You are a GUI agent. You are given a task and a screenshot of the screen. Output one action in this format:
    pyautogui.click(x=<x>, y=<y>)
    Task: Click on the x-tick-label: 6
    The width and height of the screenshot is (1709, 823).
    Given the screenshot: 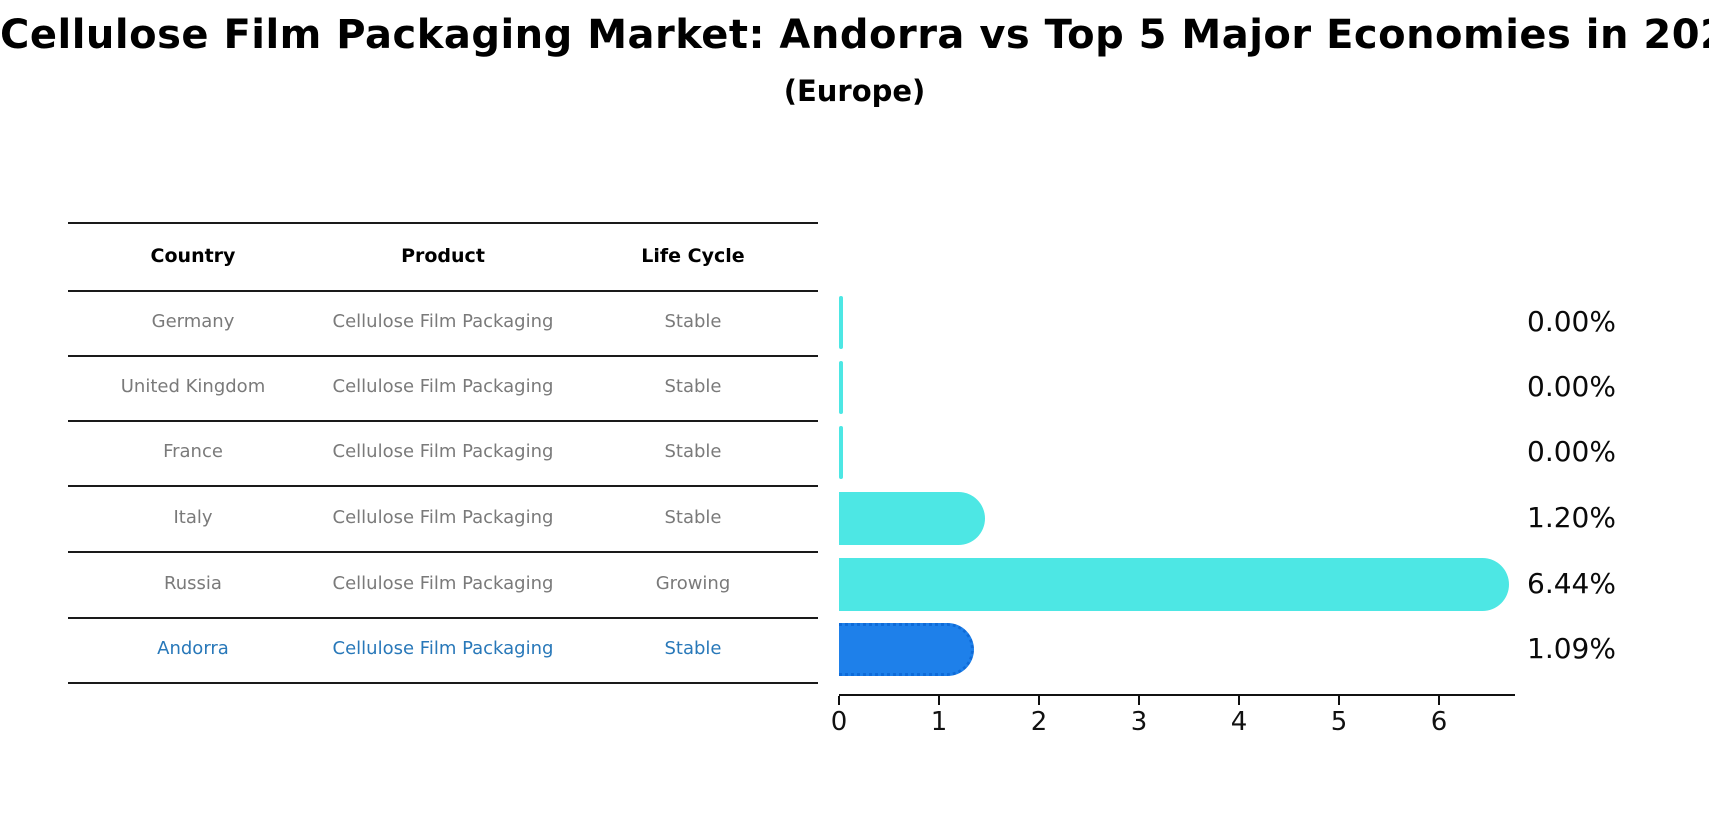 What is the action you would take?
    pyautogui.click(x=1439, y=722)
    